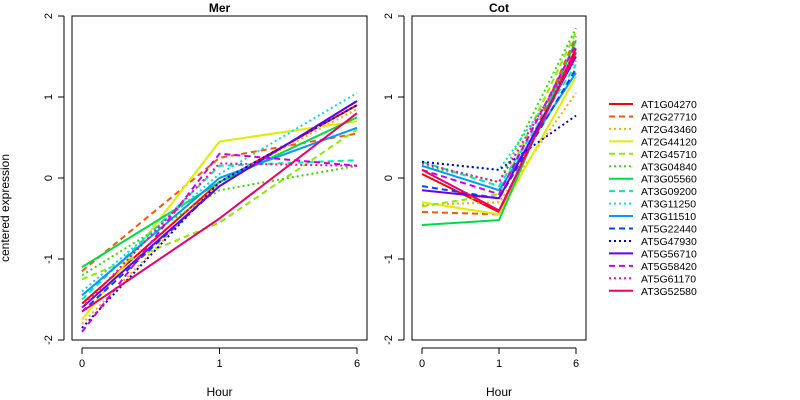 Image resolution: width=800 pixels, height=400 pixels. I want to click on legend-item: AT3G04840, so click(653, 167).